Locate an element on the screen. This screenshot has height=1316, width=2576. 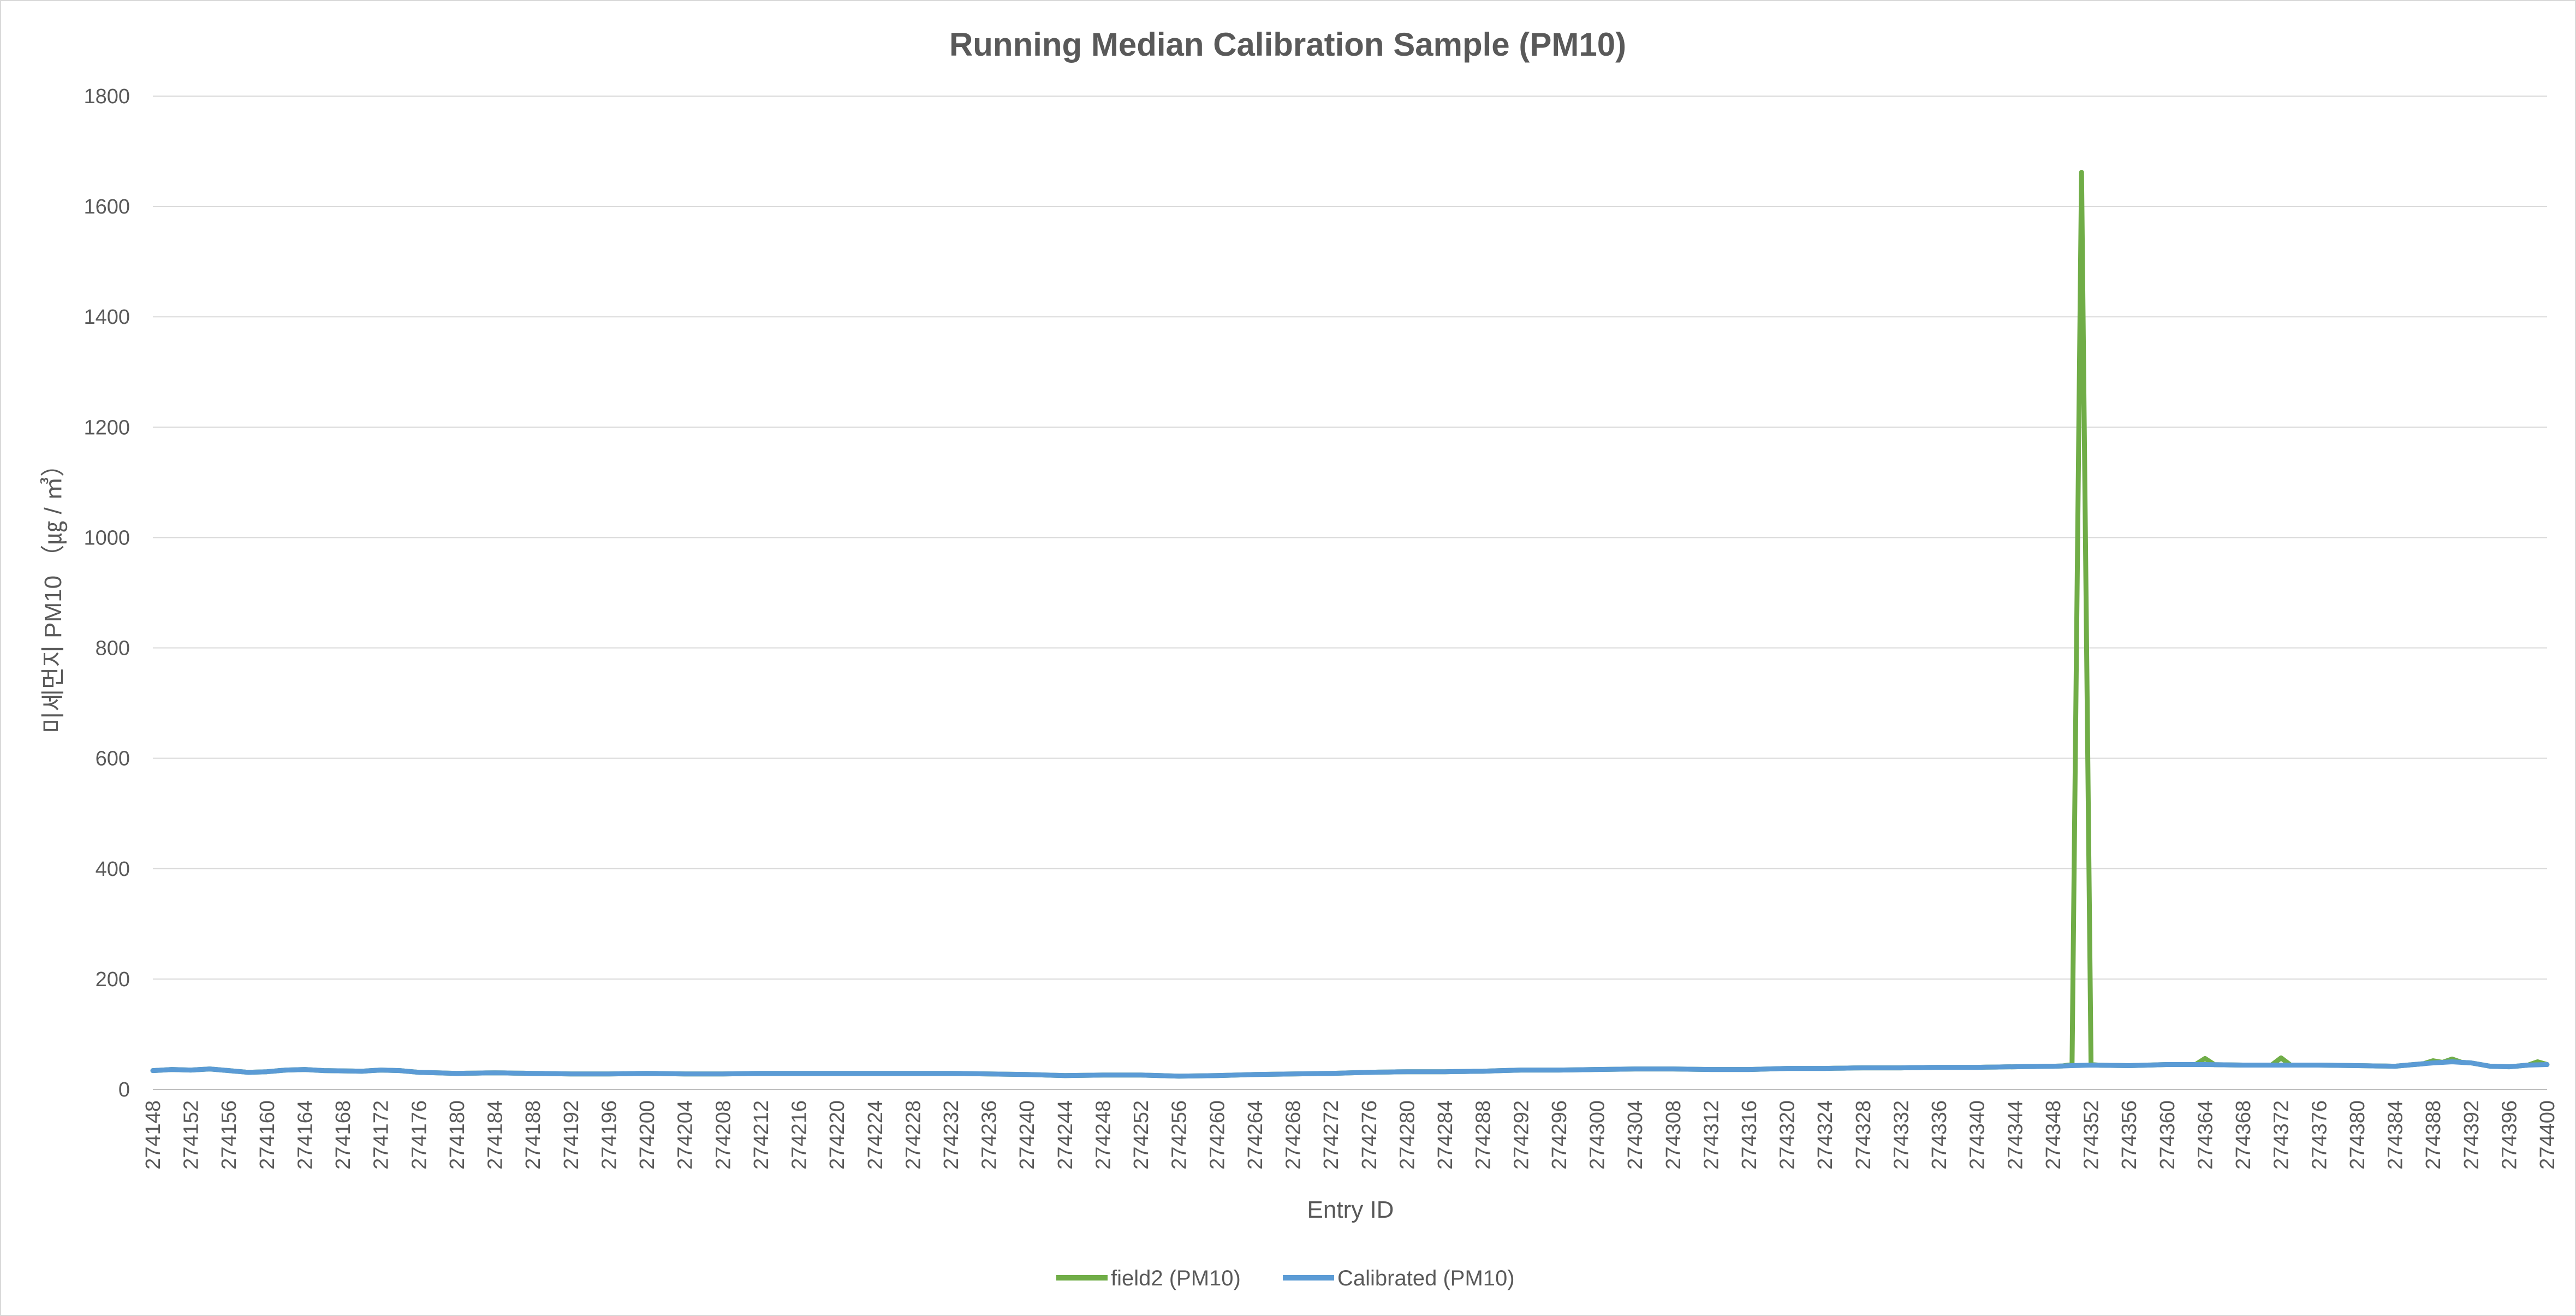
x-tick-label: 274204 is located at coordinates (685, 1135).